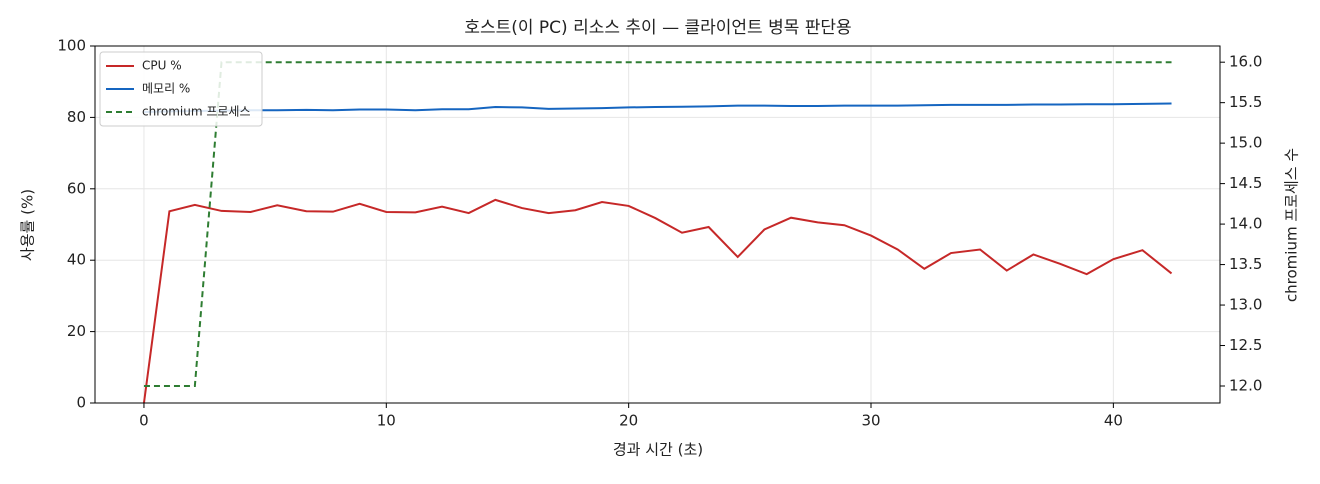 The width and height of the screenshot is (1320, 484). I want to click on y2-tick-label: 15.0, so click(1245, 143).